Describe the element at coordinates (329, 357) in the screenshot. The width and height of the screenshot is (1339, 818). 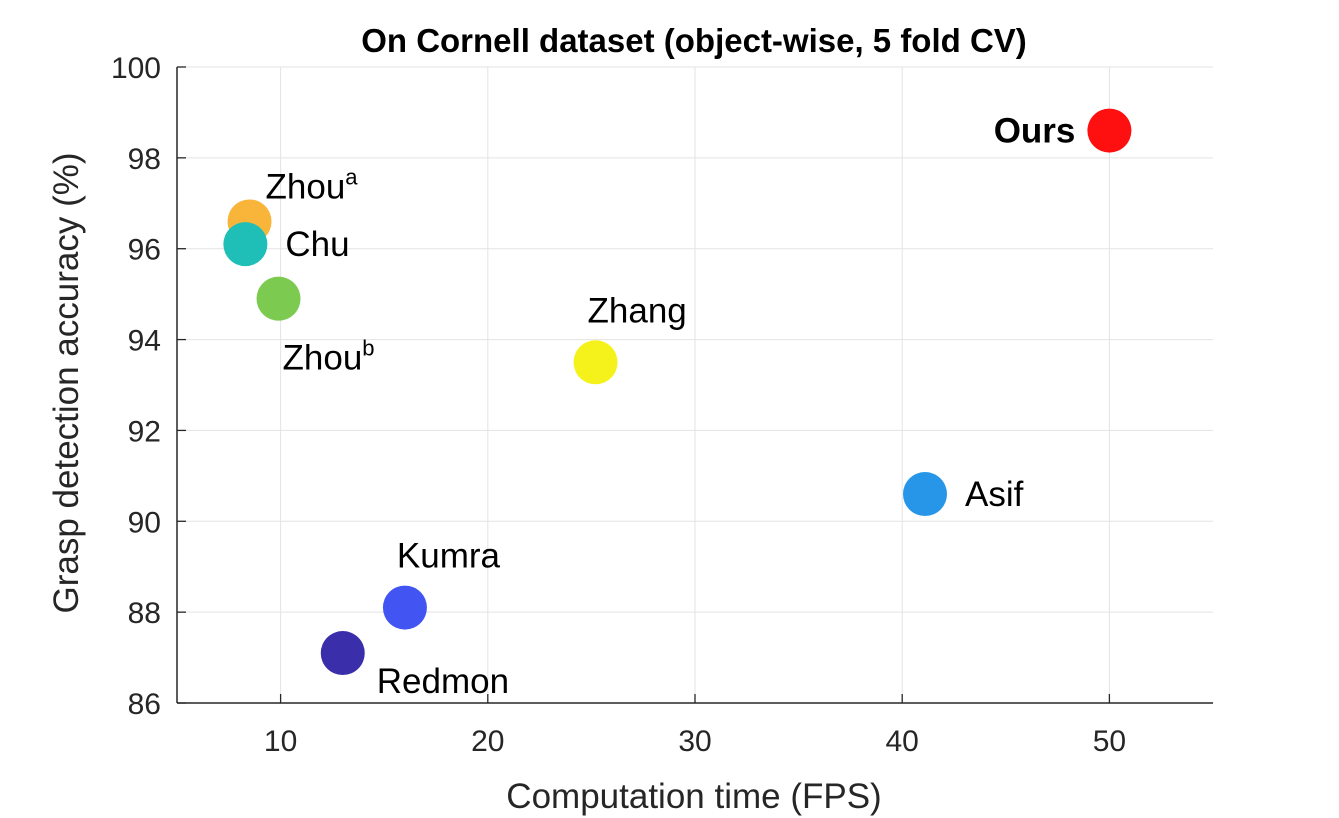
I see `point-label: Zhoub` at that location.